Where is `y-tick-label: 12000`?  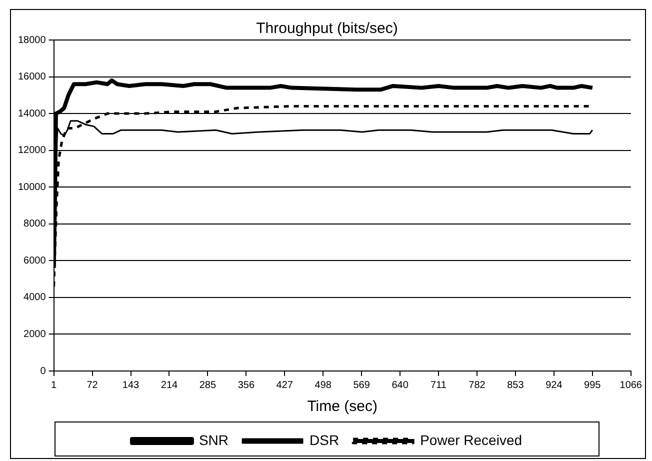
y-tick-label: 12000 is located at coordinates (32, 150).